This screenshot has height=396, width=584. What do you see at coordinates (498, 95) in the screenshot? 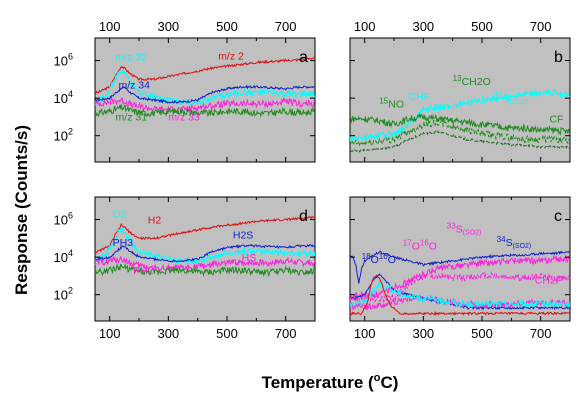
I see `label-sup: 32` at bounding box center [498, 95].